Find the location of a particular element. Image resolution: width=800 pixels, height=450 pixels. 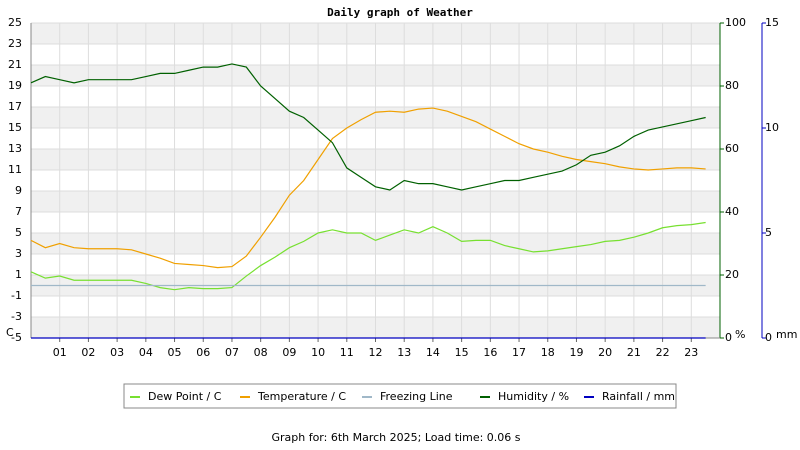

x-tick-label: 23 is located at coordinates (691, 352).